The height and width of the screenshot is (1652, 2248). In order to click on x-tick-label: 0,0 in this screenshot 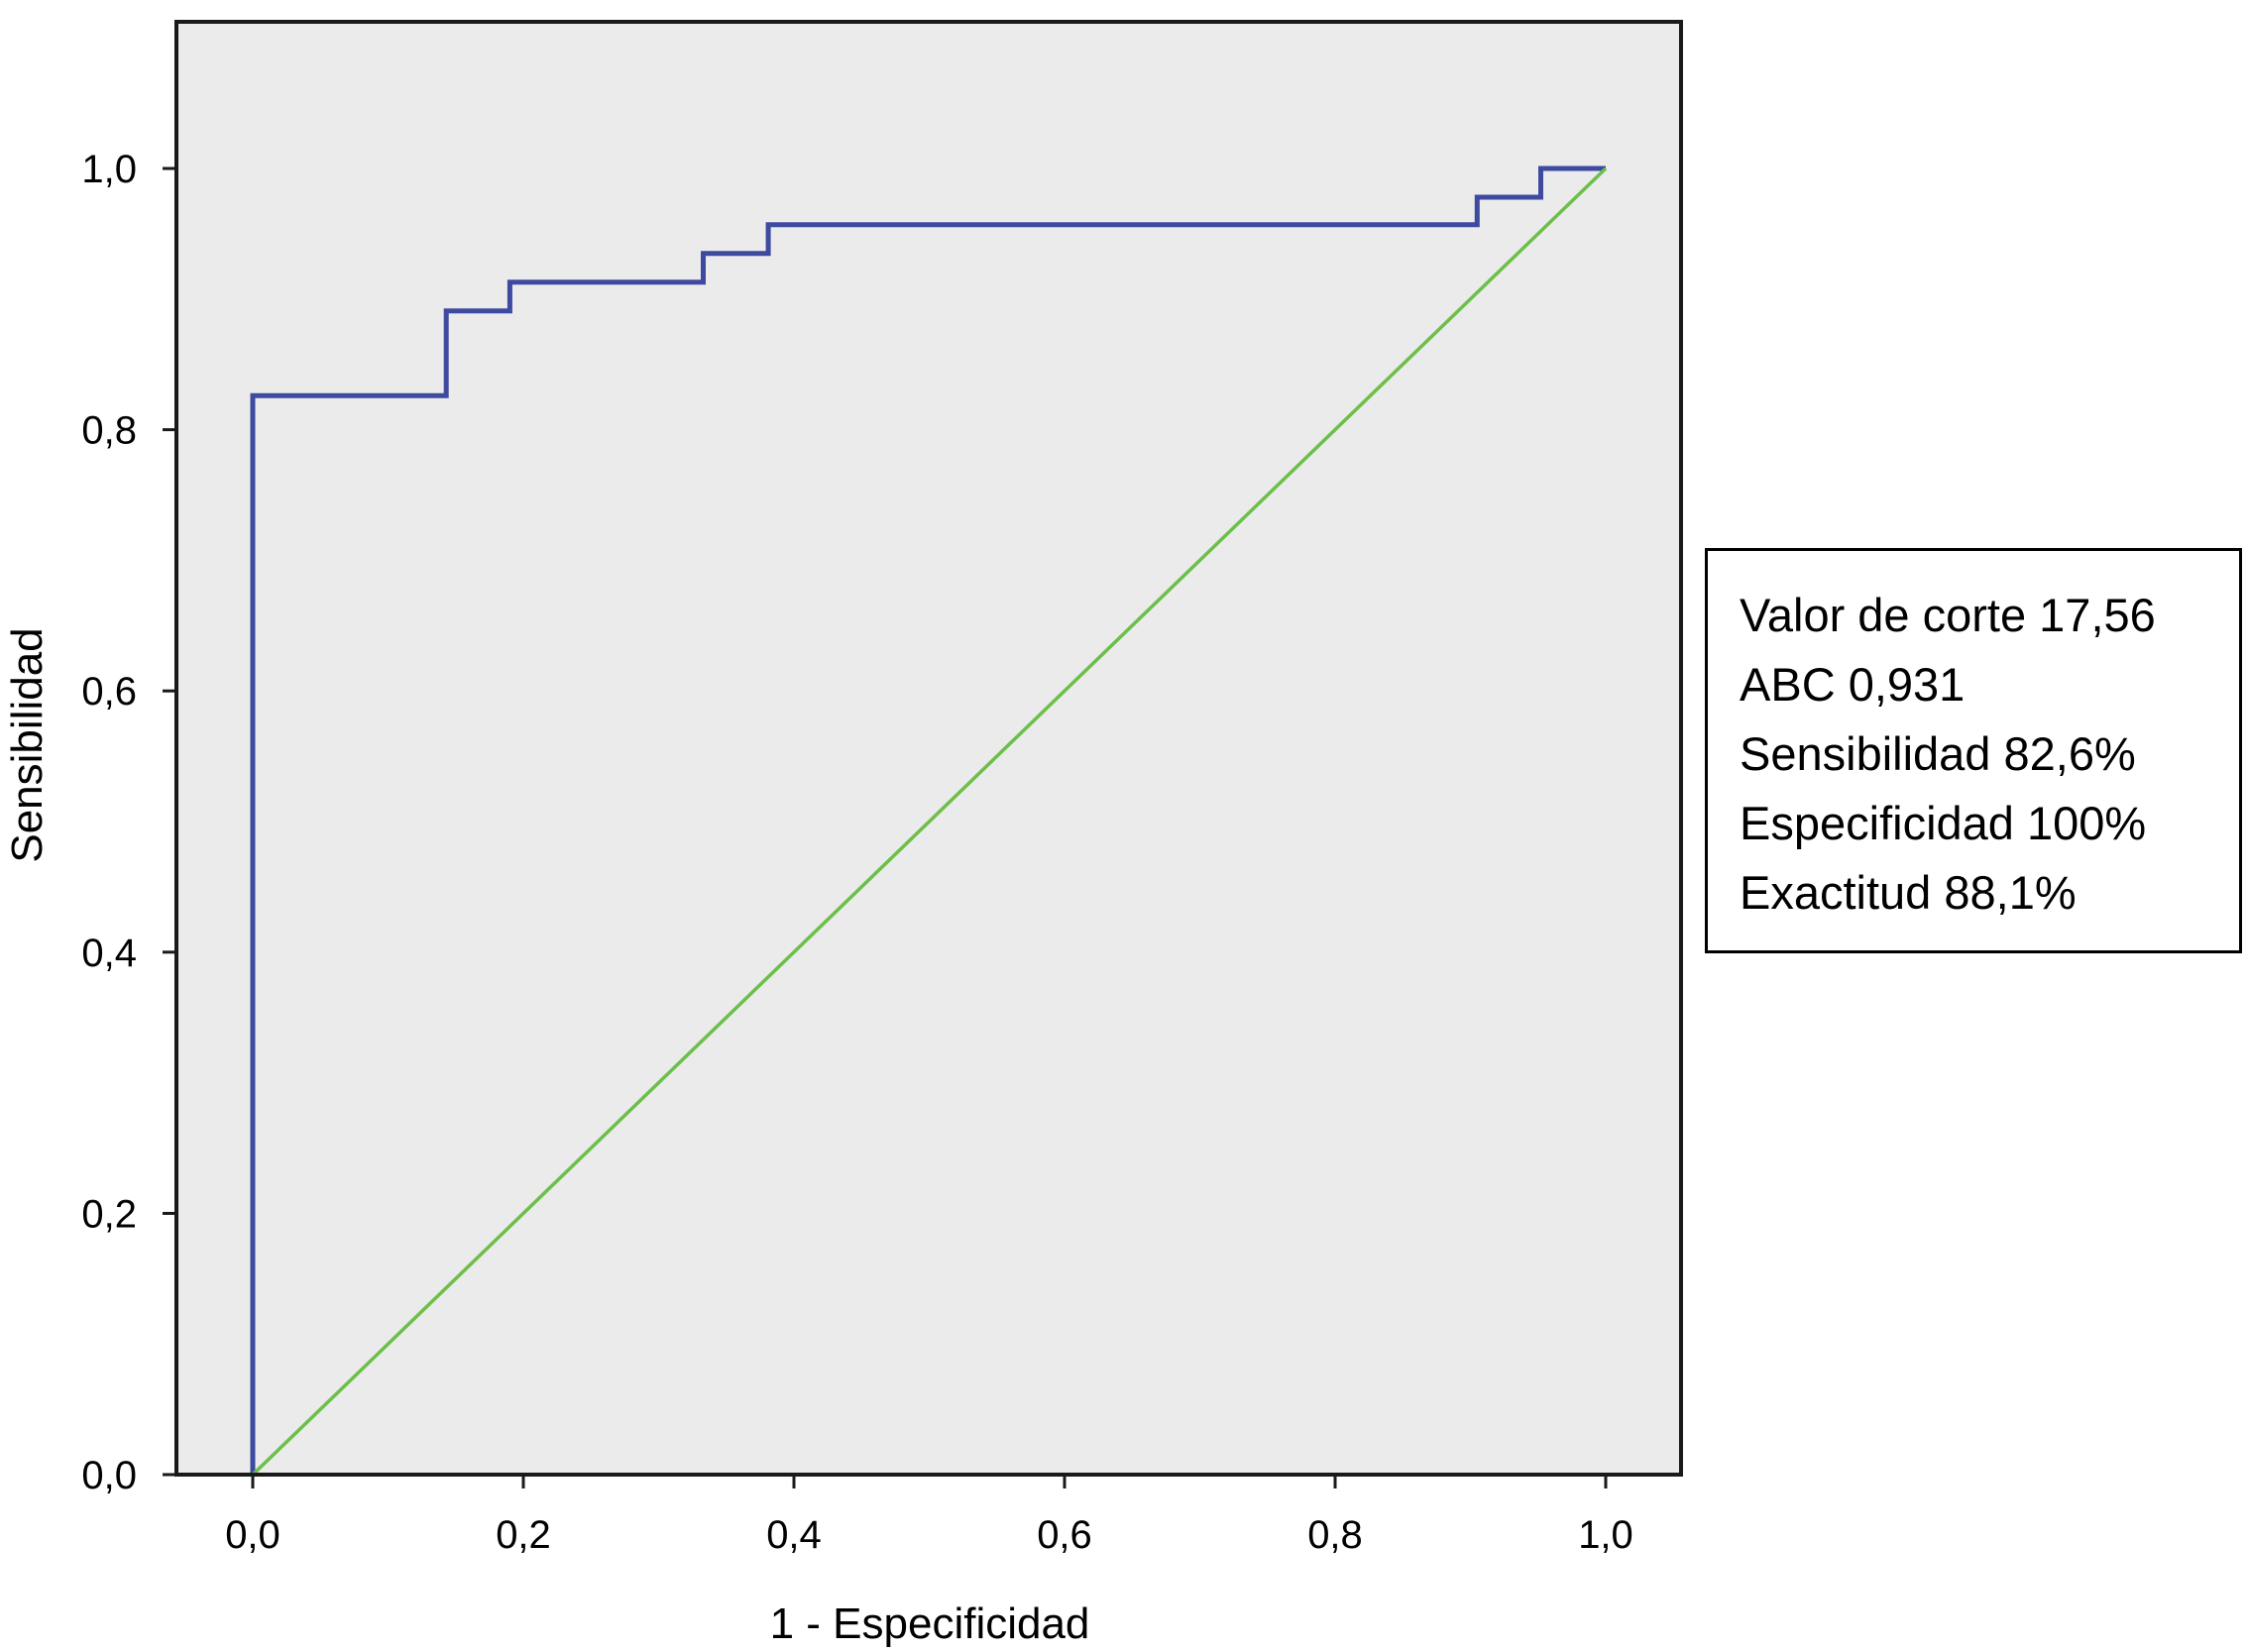, I will do `click(253, 1535)`.